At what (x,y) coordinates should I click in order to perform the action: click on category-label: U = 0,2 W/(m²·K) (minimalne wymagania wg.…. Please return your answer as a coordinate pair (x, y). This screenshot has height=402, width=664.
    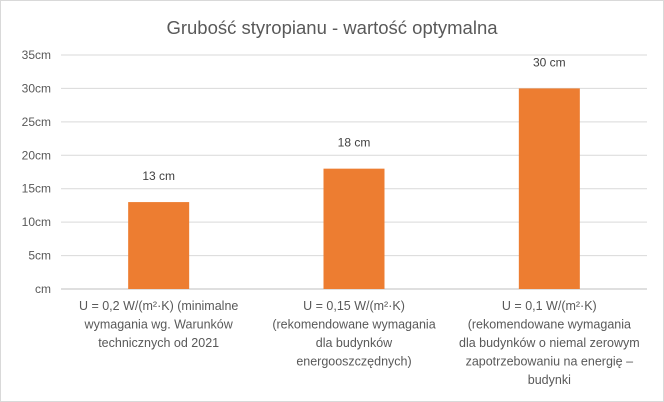
    Looking at the image, I should click on (158, 324).